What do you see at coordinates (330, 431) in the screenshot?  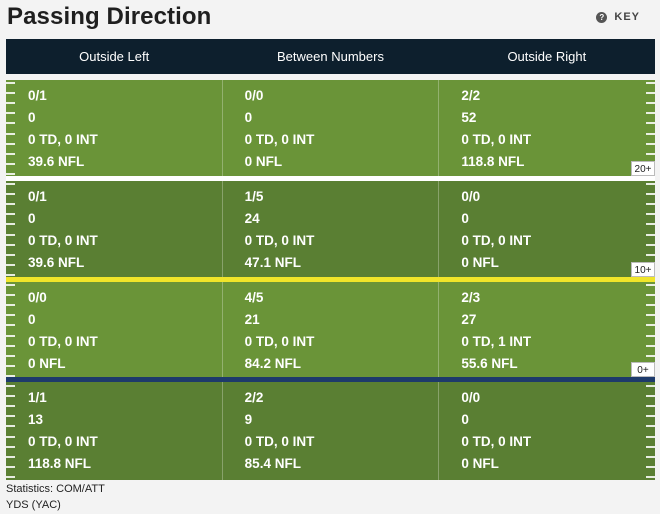 I see `zone-cell-between-numbers: 2/2 9 0 TD, 0 INT 85.4 NFL` at bounding box center [330, 431].